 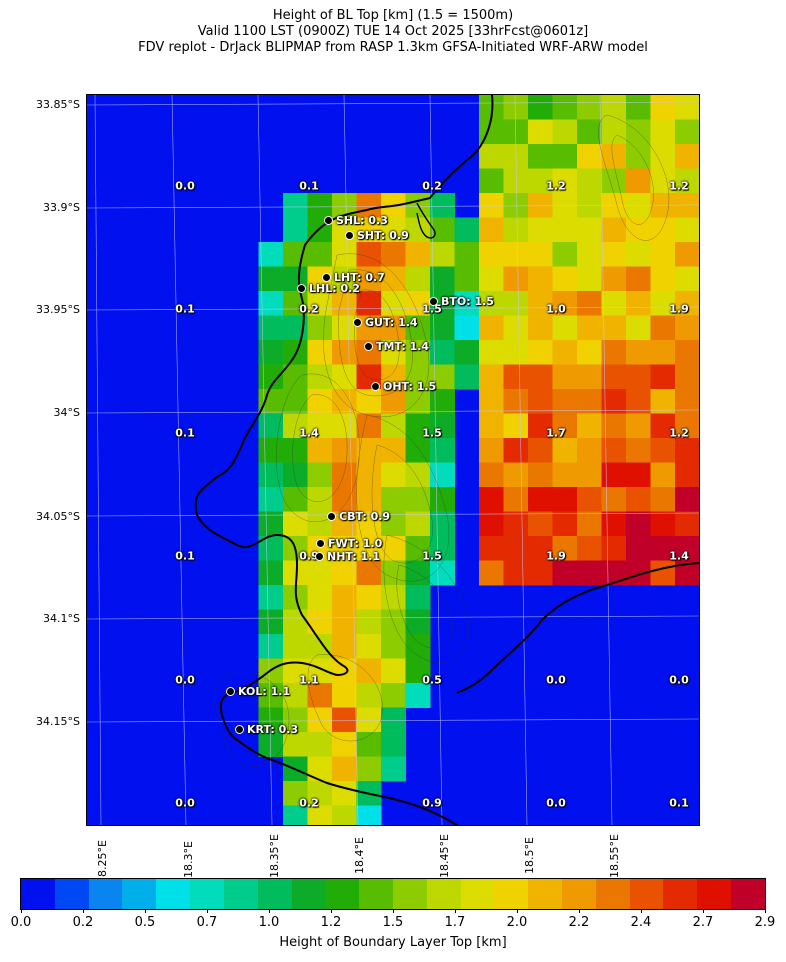 I want to click on station-label: NHT: 1.1, so click(x=354, y=556).